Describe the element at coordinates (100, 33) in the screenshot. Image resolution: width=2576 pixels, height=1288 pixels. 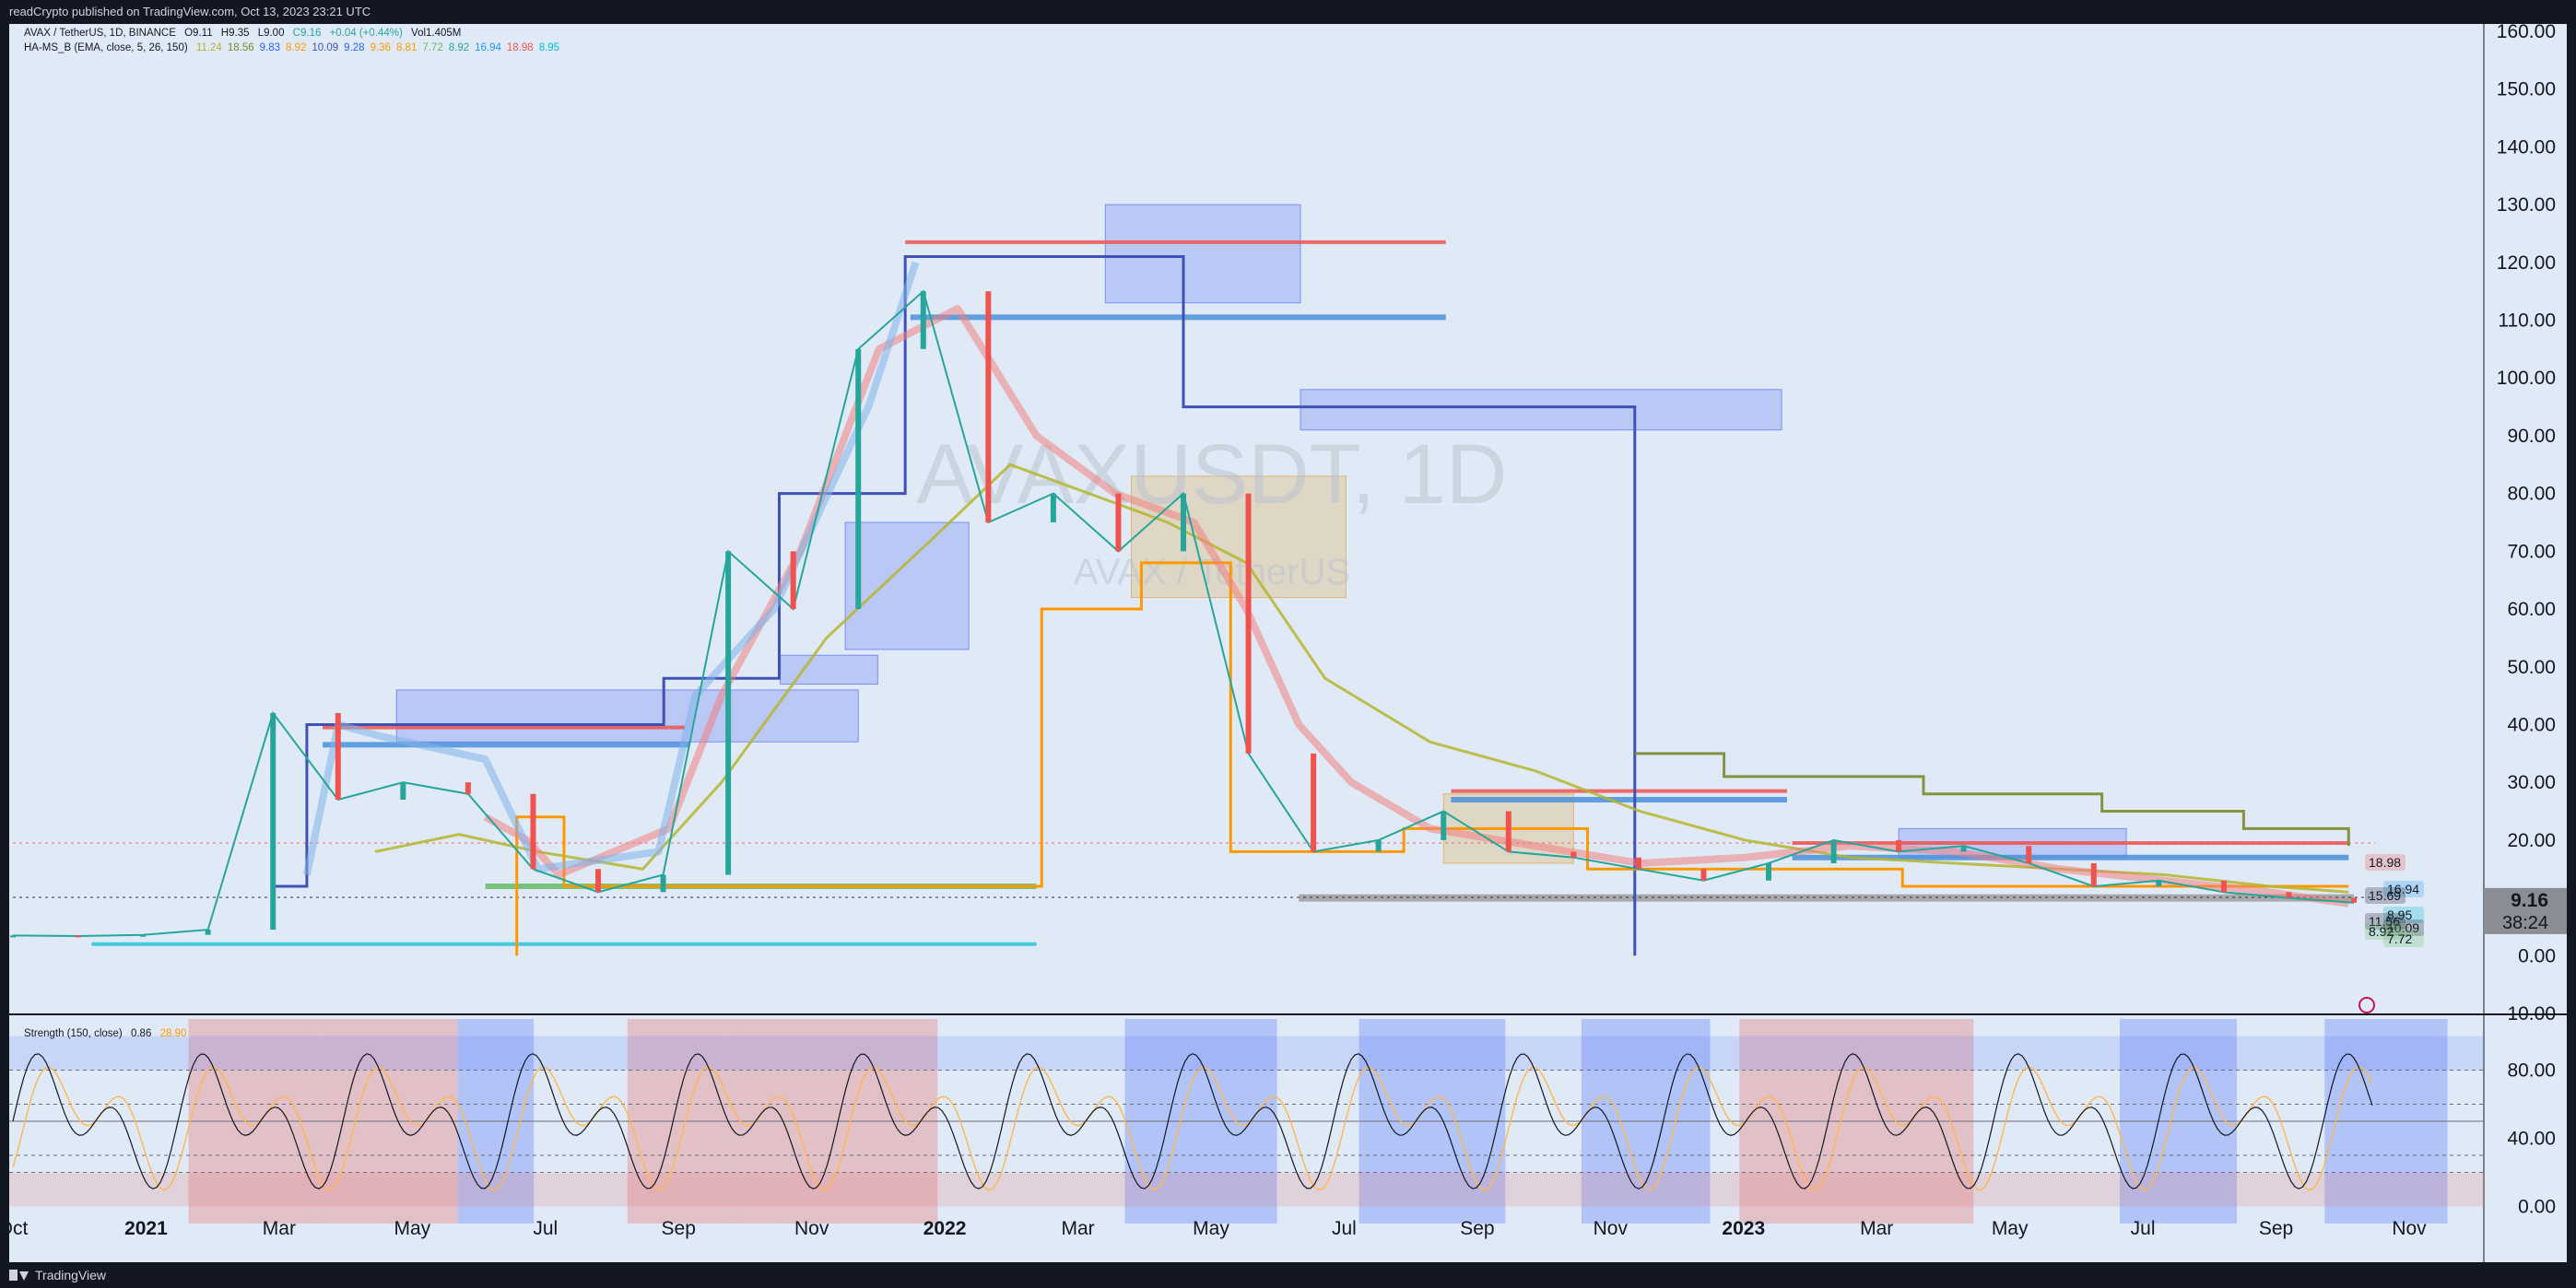
I see `legend-symbol: AVAX / TetherUS, 1D, BINANCE` at that location.